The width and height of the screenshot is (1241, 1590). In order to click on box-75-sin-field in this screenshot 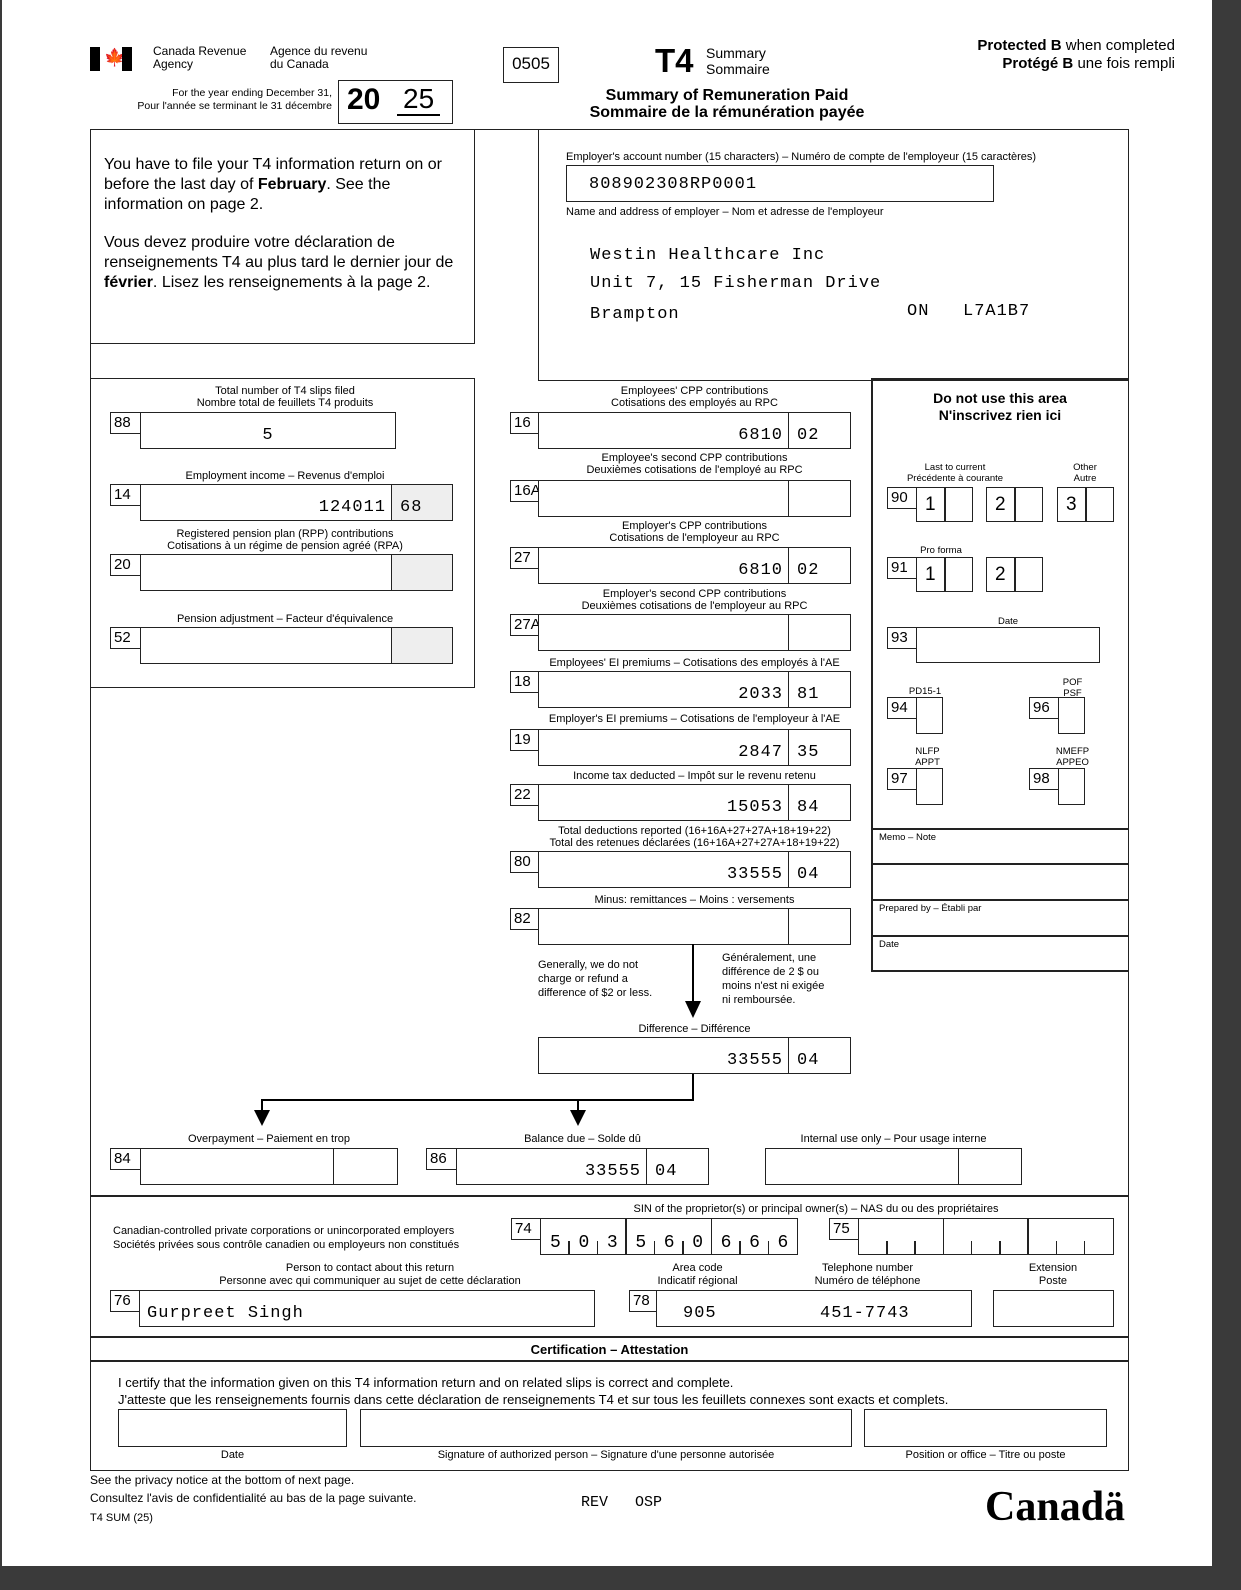, I will do `click(986, 1236)`.